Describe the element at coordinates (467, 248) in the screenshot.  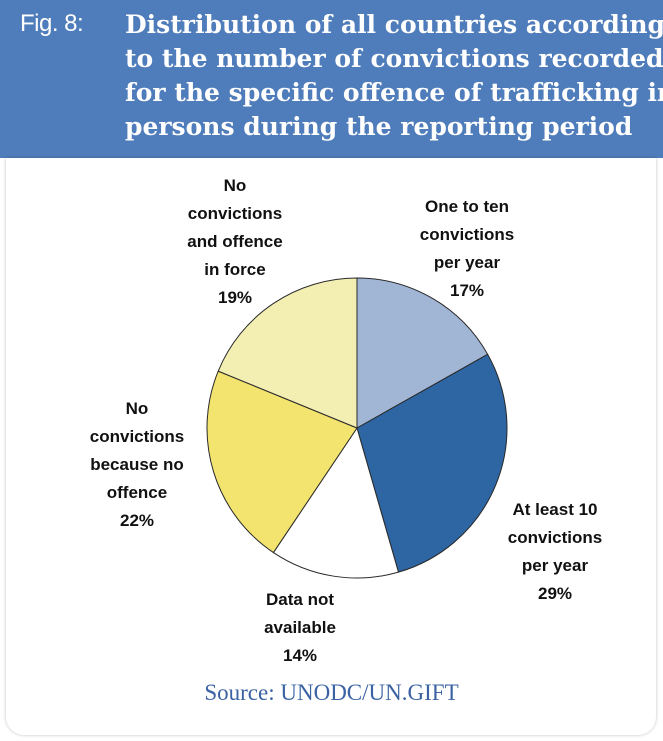
I see `slice-label-one-to-ten: One to ten convictions per year 17%` at that location.